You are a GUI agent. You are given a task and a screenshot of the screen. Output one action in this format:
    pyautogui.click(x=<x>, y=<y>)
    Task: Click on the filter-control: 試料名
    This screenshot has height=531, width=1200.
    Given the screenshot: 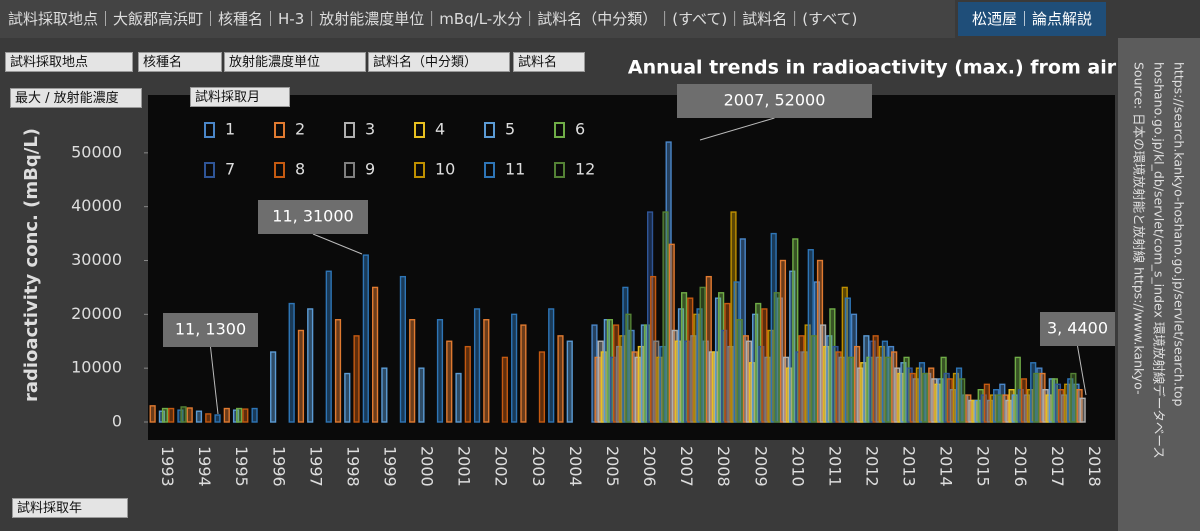 What is the action you would take?
    pyautogui.click(x=549, y=62)
    